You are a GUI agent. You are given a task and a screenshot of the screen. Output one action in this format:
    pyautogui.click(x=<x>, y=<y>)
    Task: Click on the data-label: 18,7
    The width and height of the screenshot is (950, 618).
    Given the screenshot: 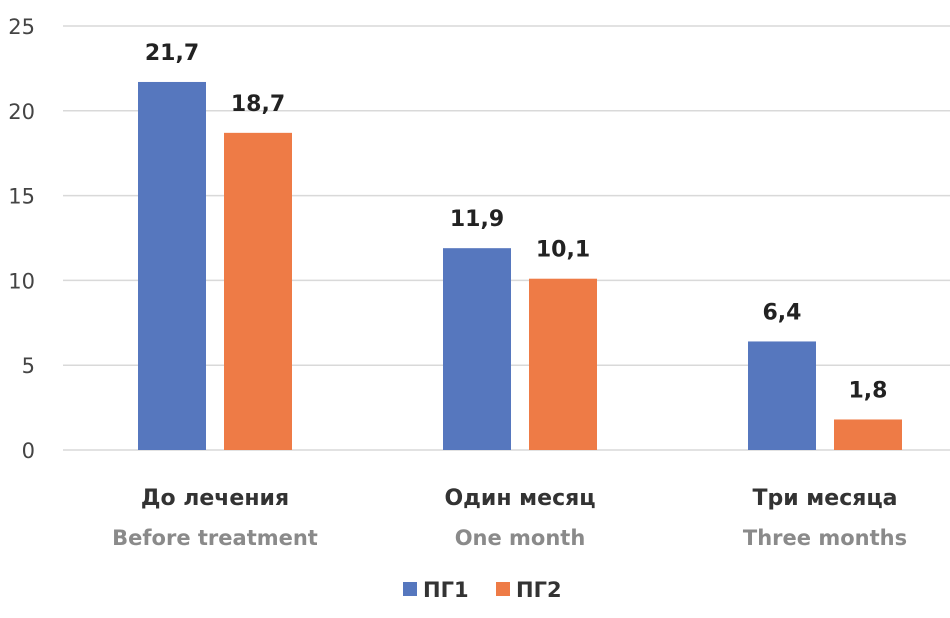 What is the action you would take?
    pyautogui.click(x=258, y=104)
    